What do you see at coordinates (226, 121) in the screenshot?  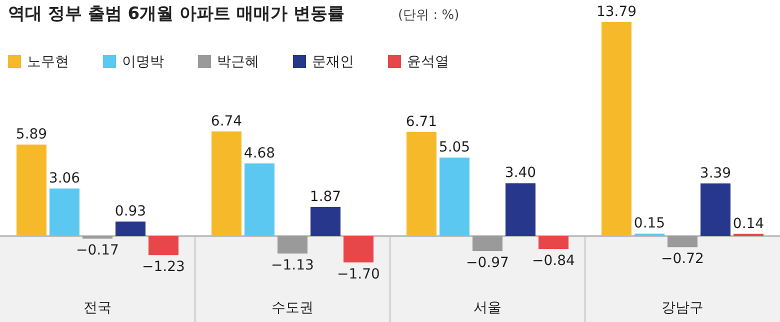 I see `data-label: 6.74` at bounding box center [226, 121].